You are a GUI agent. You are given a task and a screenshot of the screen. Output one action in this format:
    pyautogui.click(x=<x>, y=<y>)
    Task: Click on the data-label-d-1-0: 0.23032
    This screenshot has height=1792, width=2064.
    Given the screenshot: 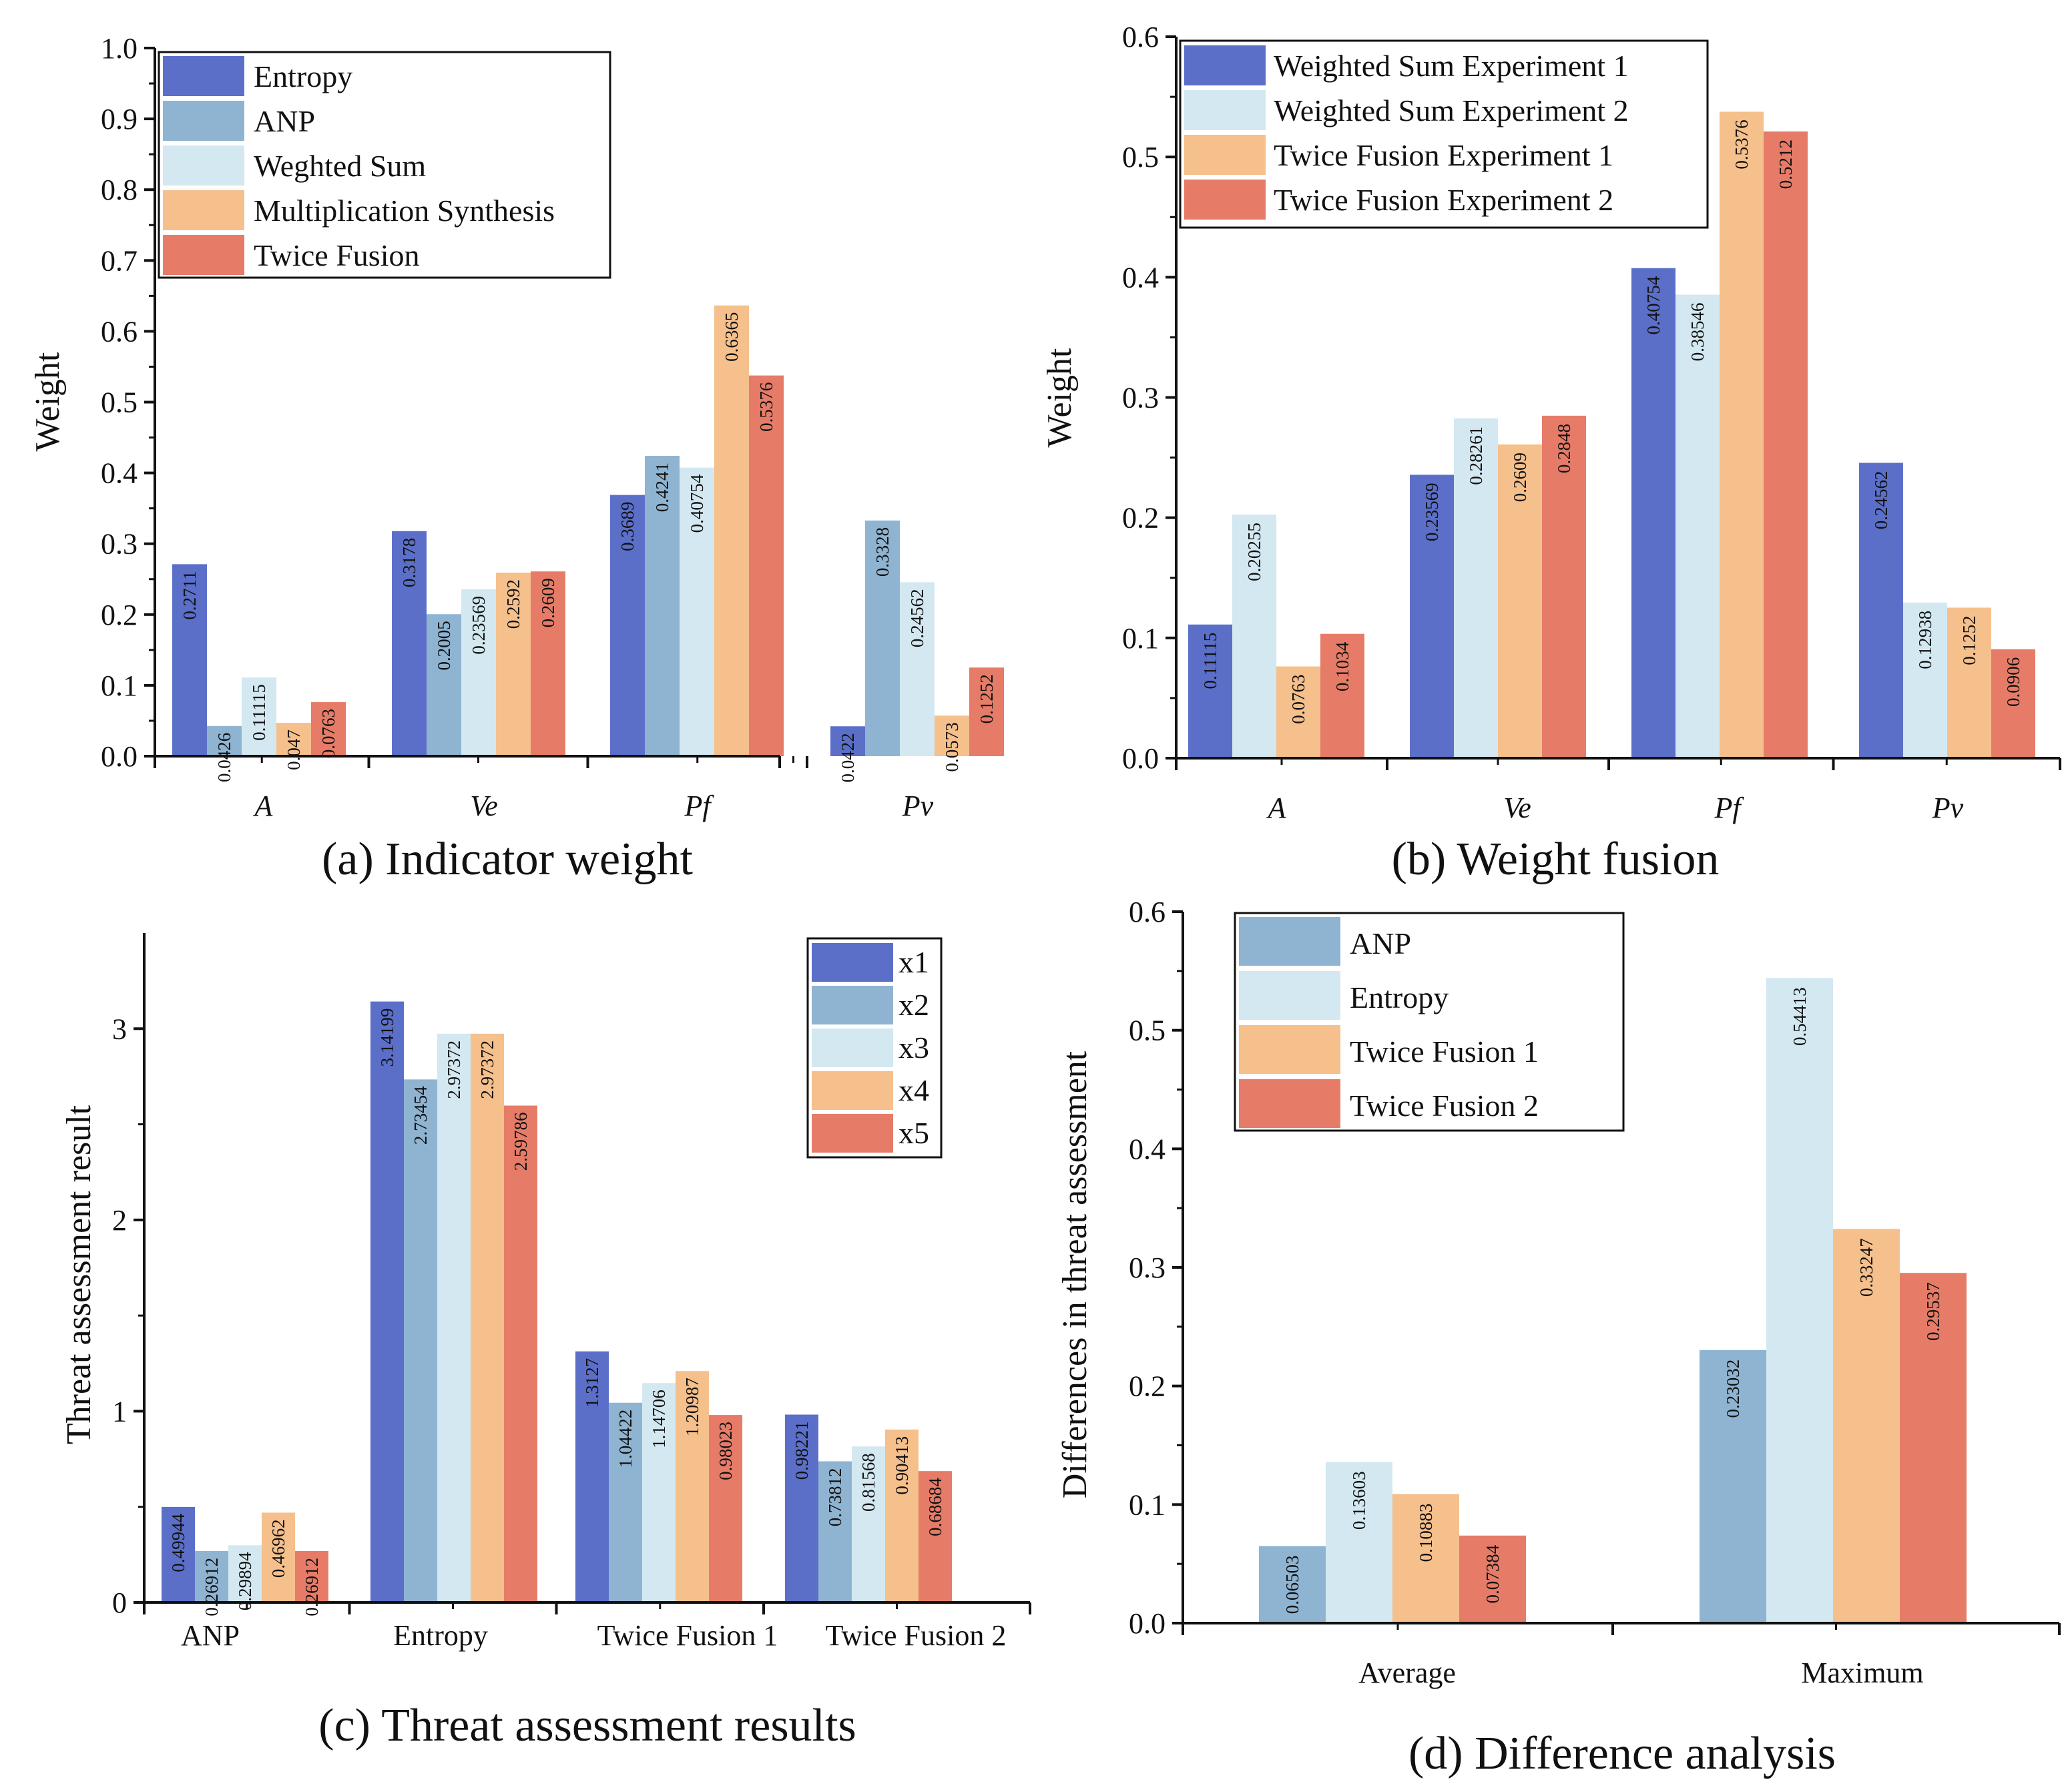 What is the action you would take?
    pyautogui.click(x=1733, y=1389)
    